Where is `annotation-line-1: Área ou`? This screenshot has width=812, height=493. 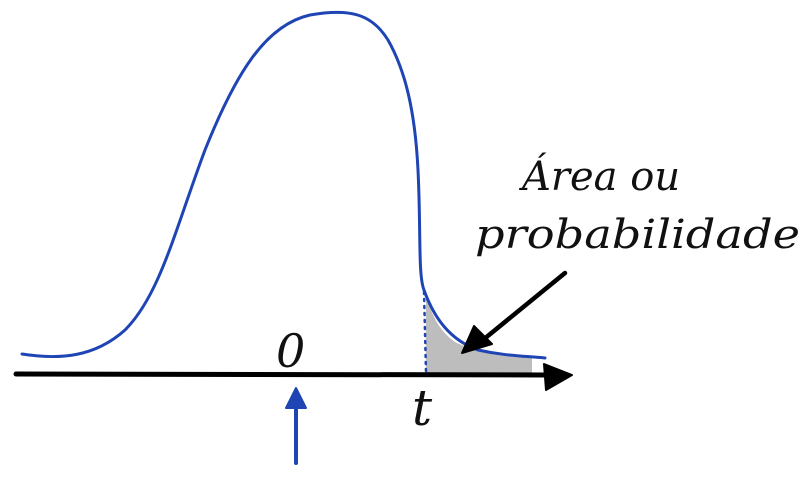 annotation-line-1: Área ou is located at coordinates (599, 176).